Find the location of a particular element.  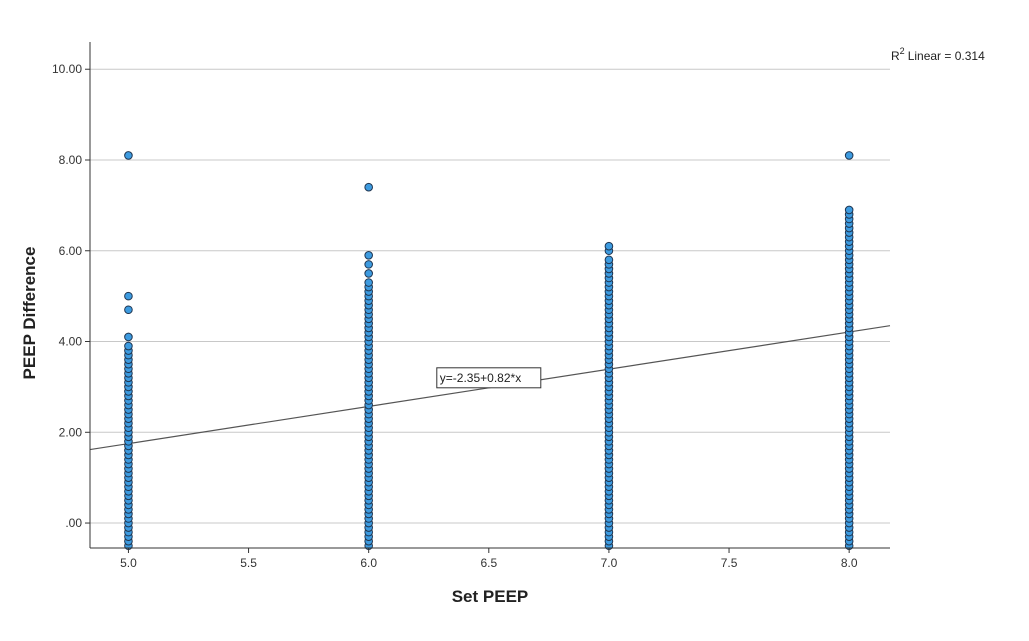

equation-label: y=-2.35+0.82*x is located at coordinates (480, 378).